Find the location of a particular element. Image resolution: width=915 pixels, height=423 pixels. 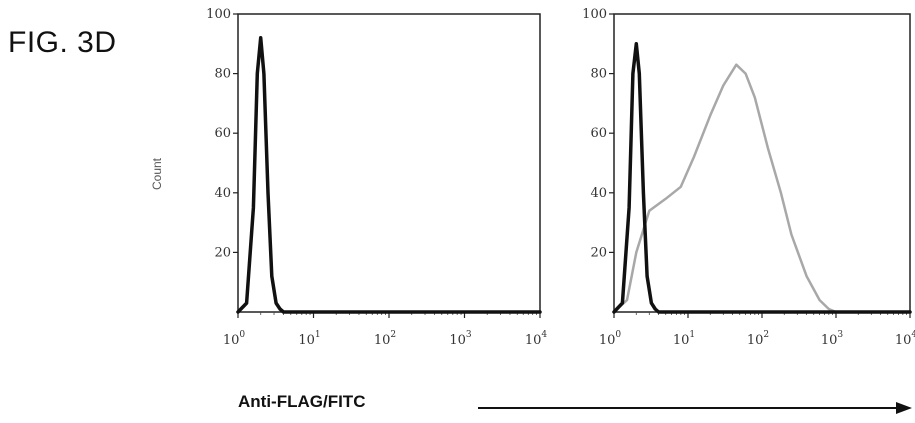

histogram-line-stained is located at coordinates (725, 188).